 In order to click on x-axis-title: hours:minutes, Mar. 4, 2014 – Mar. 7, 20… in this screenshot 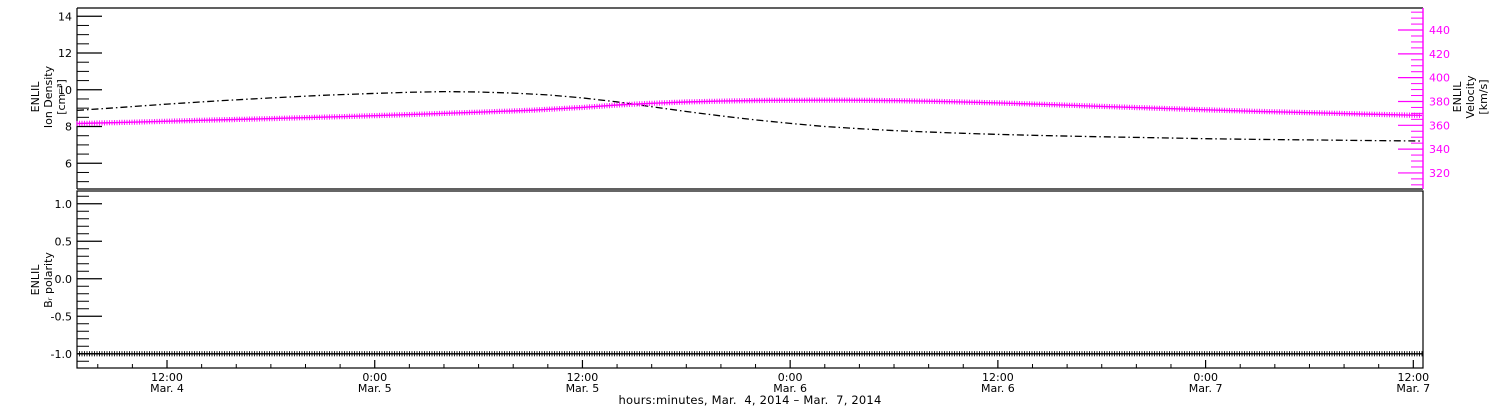, I will do `click(750, 400)`.